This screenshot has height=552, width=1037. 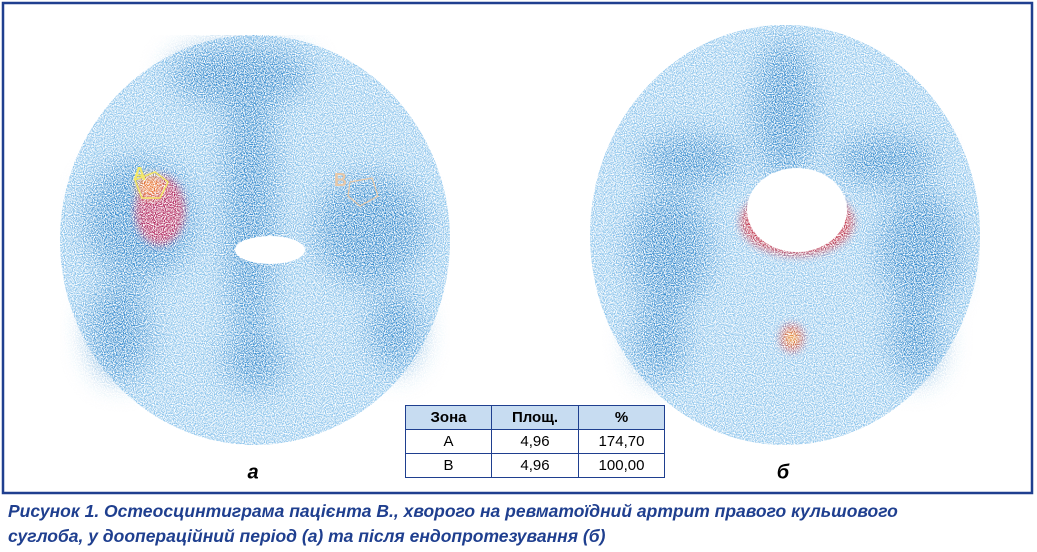 I want to click on panel-label: б, so click(x=783, y=472).